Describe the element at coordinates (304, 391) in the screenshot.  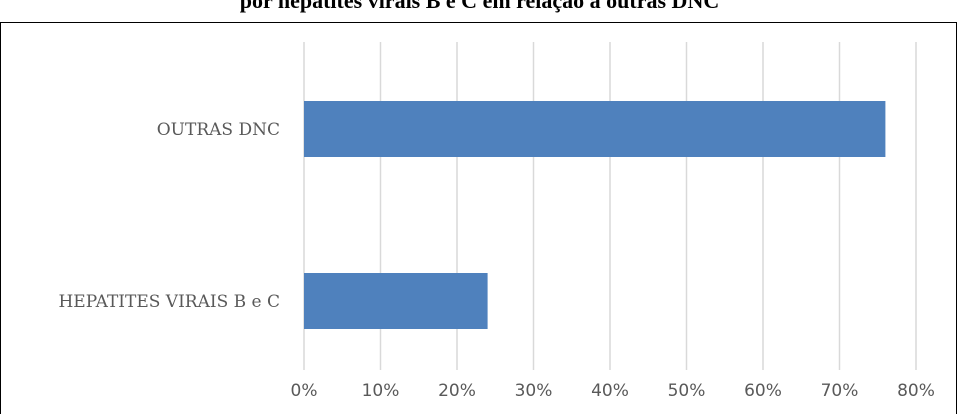
I see `x-tick-label: 0%` at that location.